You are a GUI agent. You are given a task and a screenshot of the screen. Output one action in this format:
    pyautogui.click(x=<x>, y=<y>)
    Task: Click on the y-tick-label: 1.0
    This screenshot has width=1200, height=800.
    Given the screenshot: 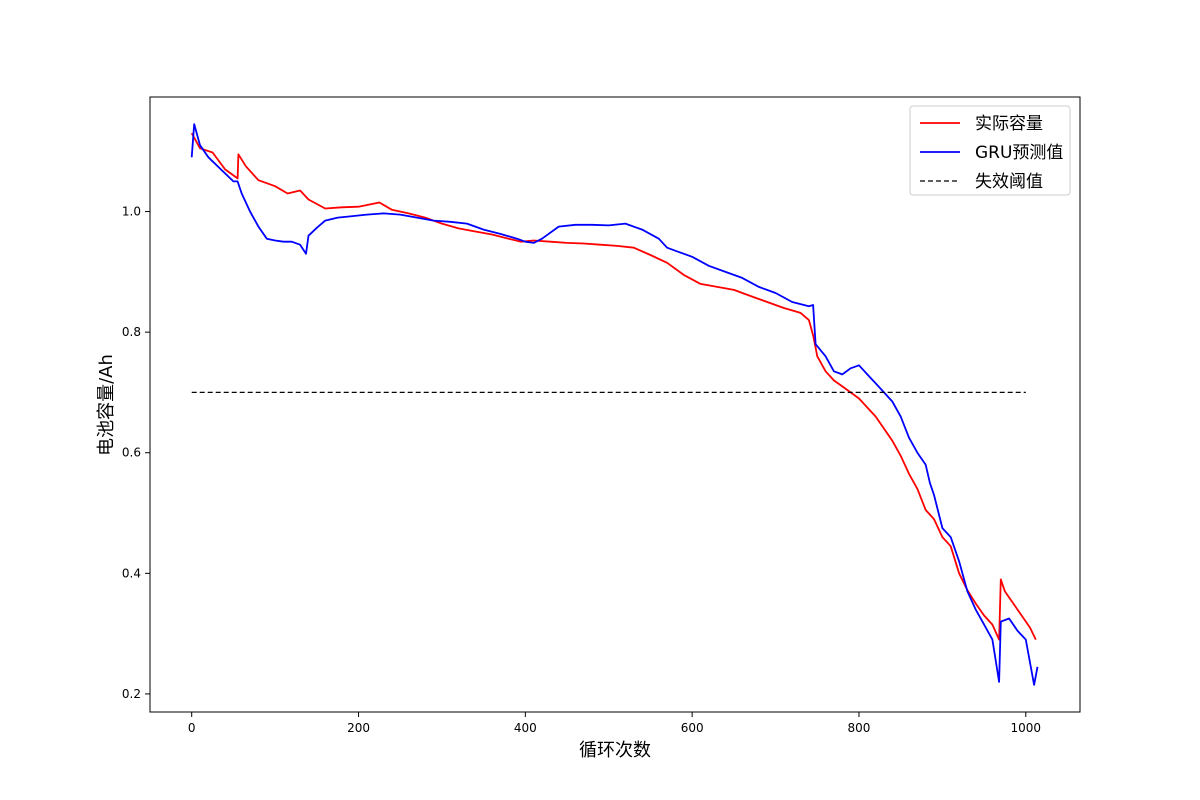 What is the action you would take?
    pyautogui.click(x=131, y=212)
    